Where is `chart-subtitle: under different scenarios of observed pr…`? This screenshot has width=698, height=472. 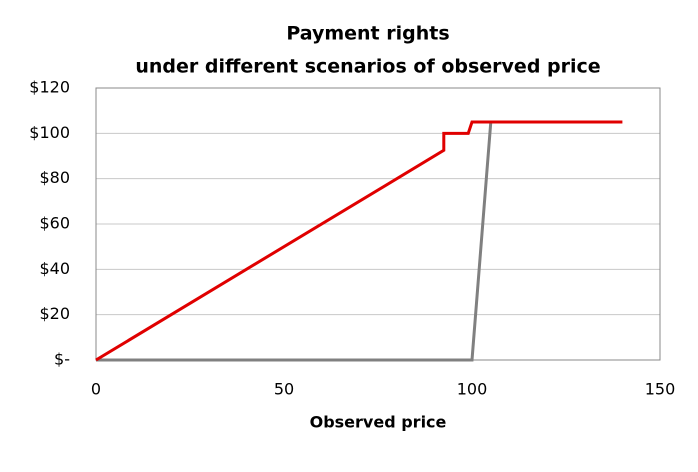 chart-subtitle: under different scenarios of observed pr… is located at coordinates (367, 67).